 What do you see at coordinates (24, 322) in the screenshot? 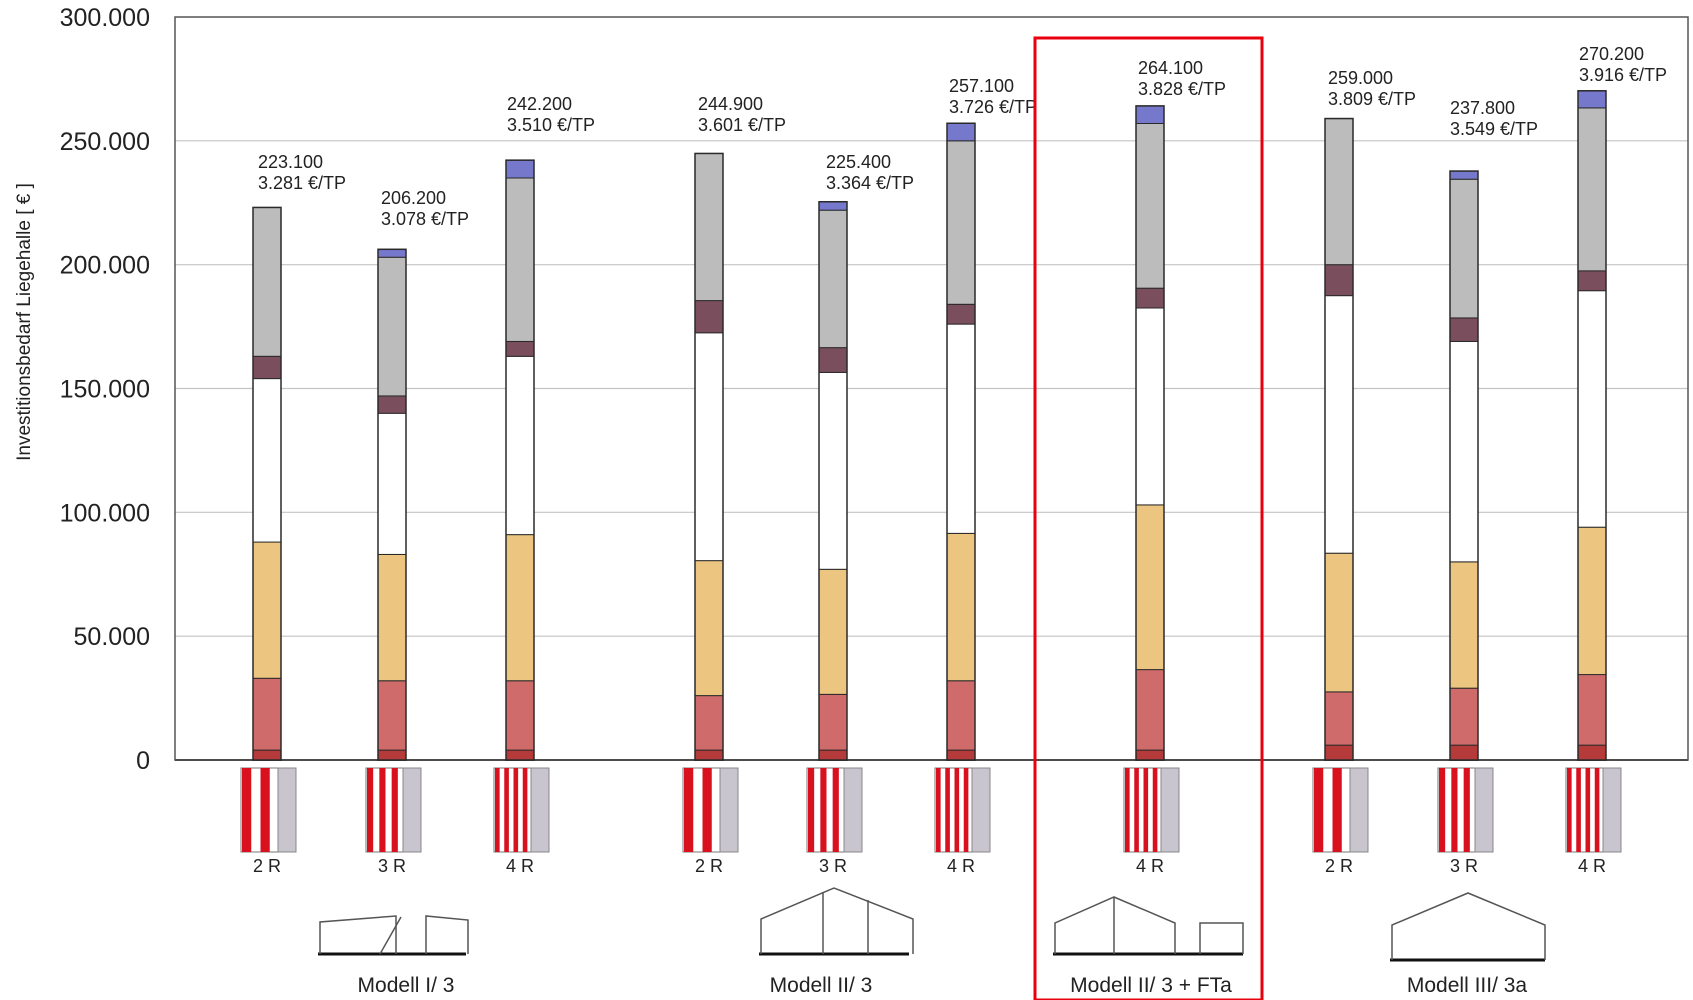
I see `y-axis-label: Investitionsbedarf Liegehalle [ € ]` at bounding box center [24, 322].